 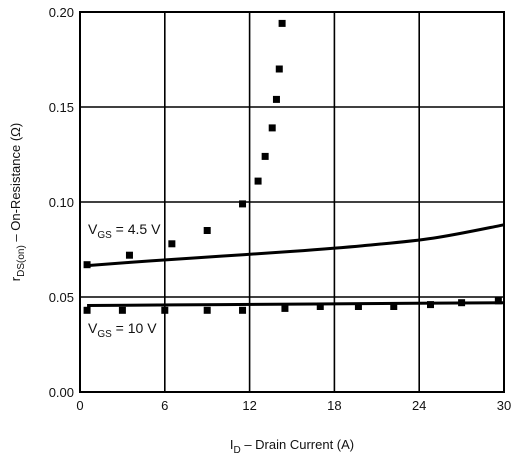 I want to click on x-tick-label: 0, so click(x=79, y=405).